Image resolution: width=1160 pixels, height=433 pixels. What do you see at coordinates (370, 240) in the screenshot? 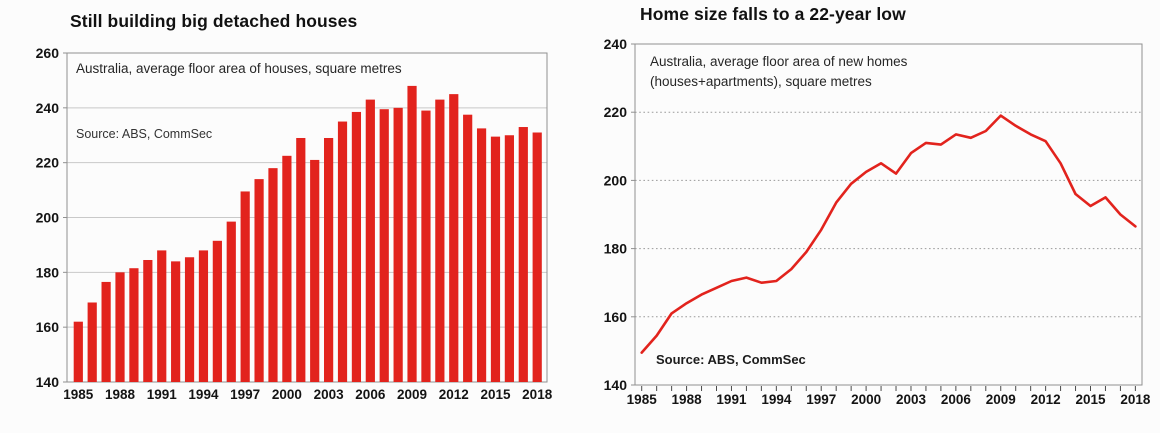
I see `bar-2006` at bounding box center [370, 240].